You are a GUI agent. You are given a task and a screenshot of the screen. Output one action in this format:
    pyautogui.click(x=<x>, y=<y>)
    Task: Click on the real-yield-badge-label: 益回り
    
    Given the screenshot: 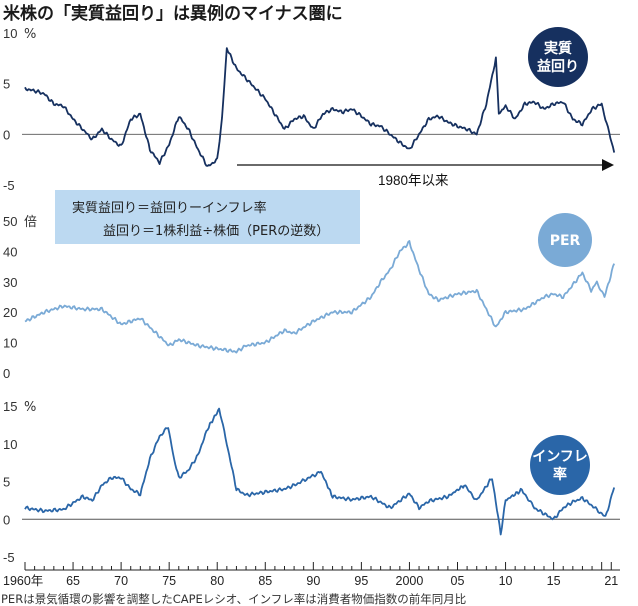 What is the action you would take?
    pyautogui.click(x=558, y=66)
    